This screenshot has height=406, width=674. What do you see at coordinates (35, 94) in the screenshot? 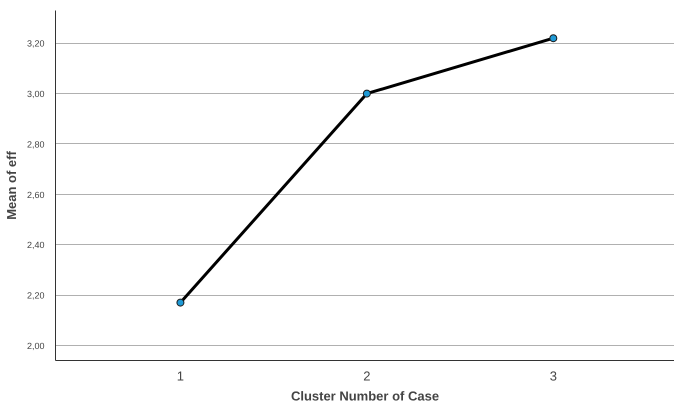
I see `y-tick-label: 3,00` at bounding box center [35, 94].